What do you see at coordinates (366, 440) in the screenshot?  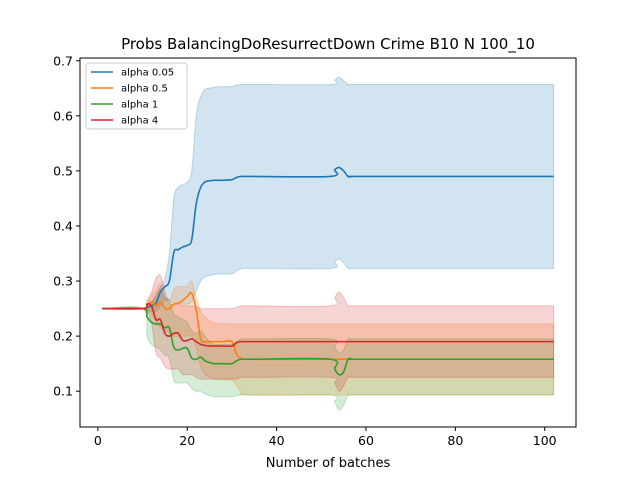 I see `x-tick-label: 60` at bounding box center [366, 440].